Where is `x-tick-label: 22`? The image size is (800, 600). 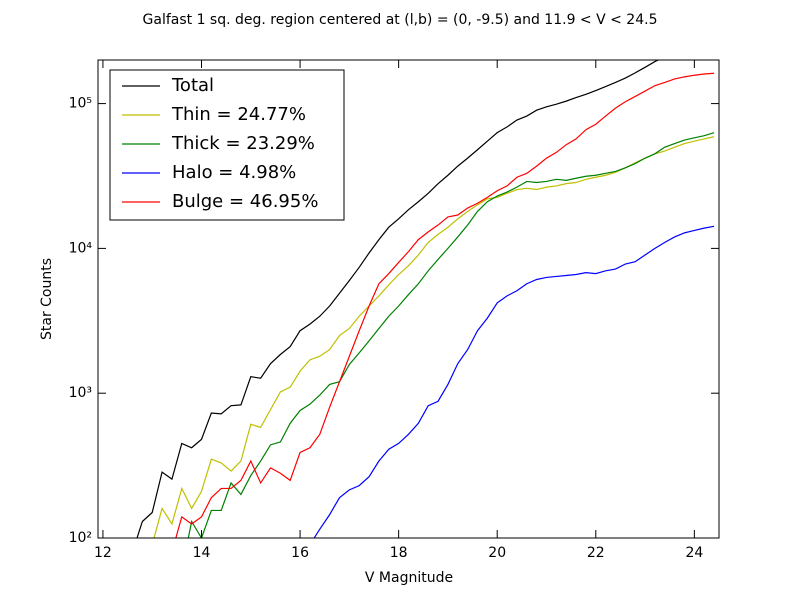
x-tick-label: 22 is located at coordinates (596, 553).